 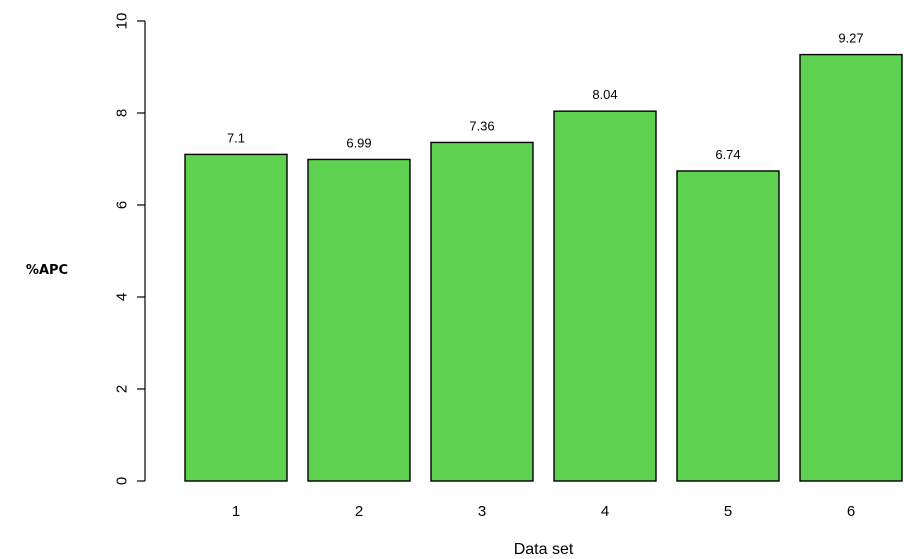 What do you see at coordinates (604, 94) in the screenshot?
I see `bar-value-label: 8.04` at bounding box center [604, 94].